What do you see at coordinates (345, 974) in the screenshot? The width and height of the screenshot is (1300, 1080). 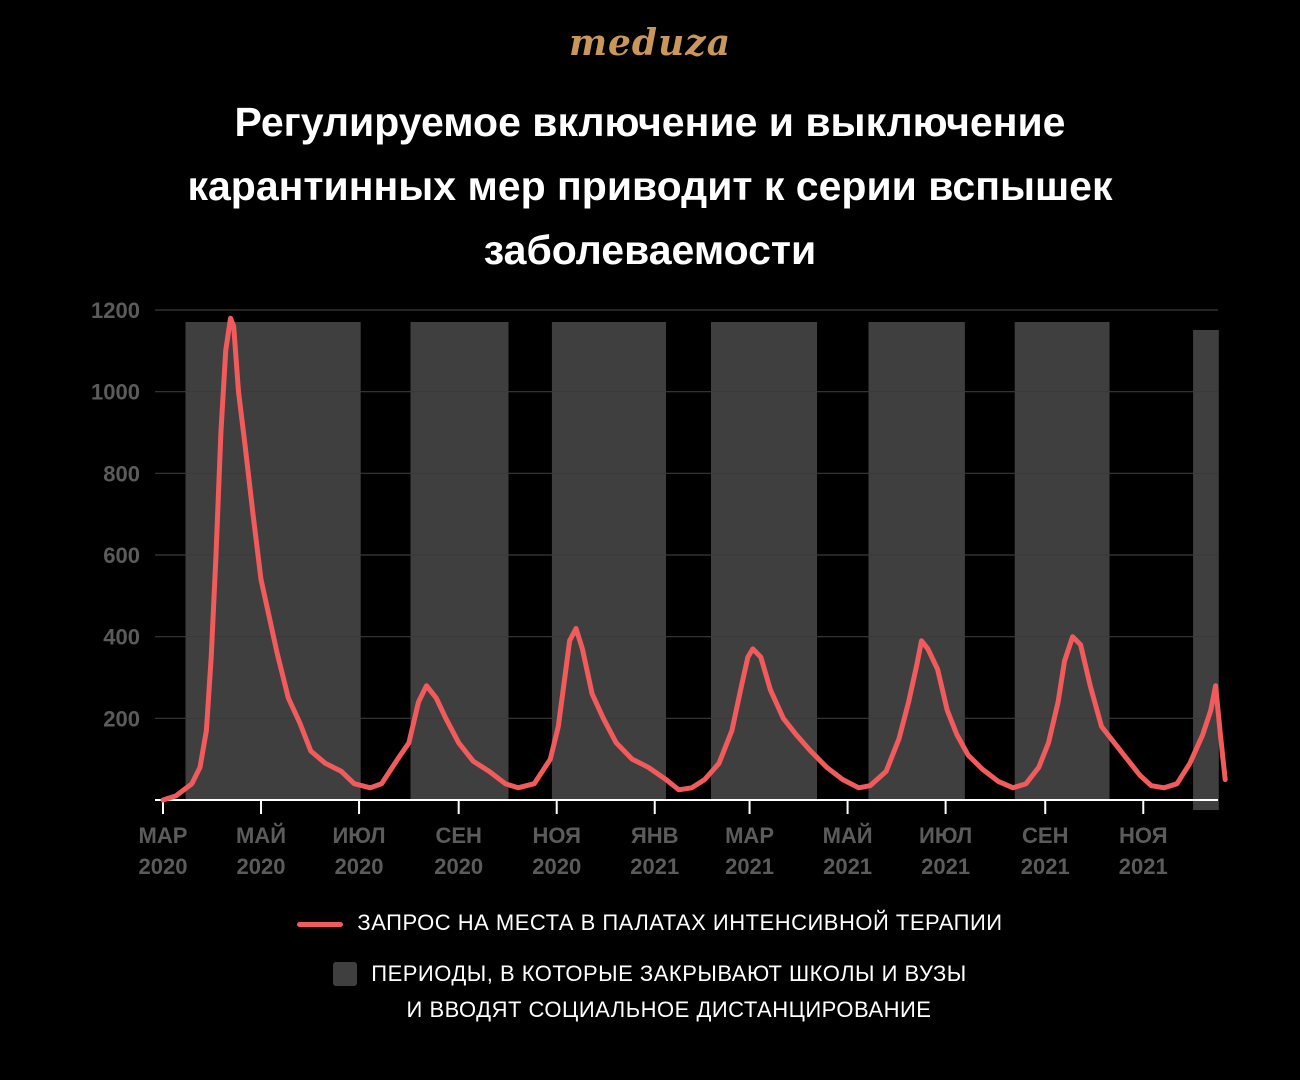 I see `legend-band-swatch` at bounding box center [345, 974].